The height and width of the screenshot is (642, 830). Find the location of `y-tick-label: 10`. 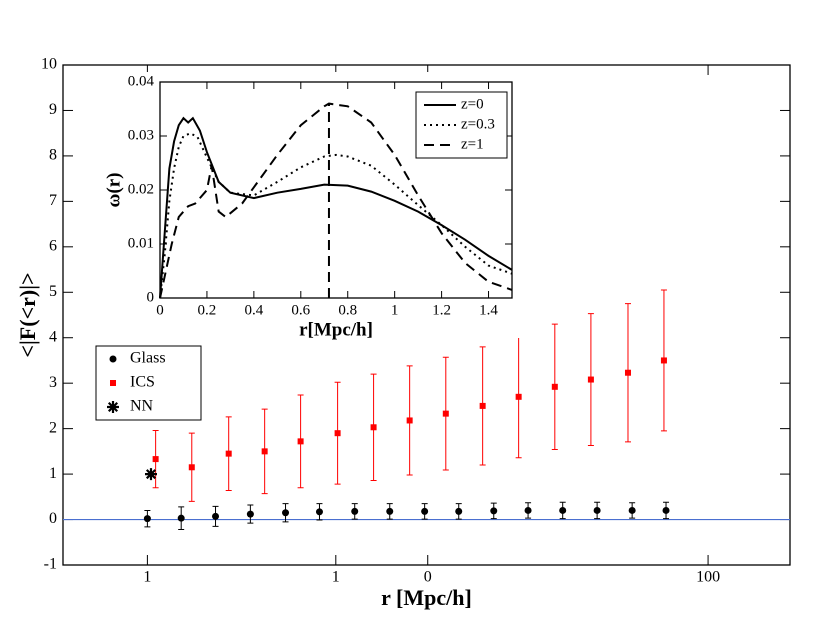

y-tick-label: 10 is located at coordinates (49, 64).